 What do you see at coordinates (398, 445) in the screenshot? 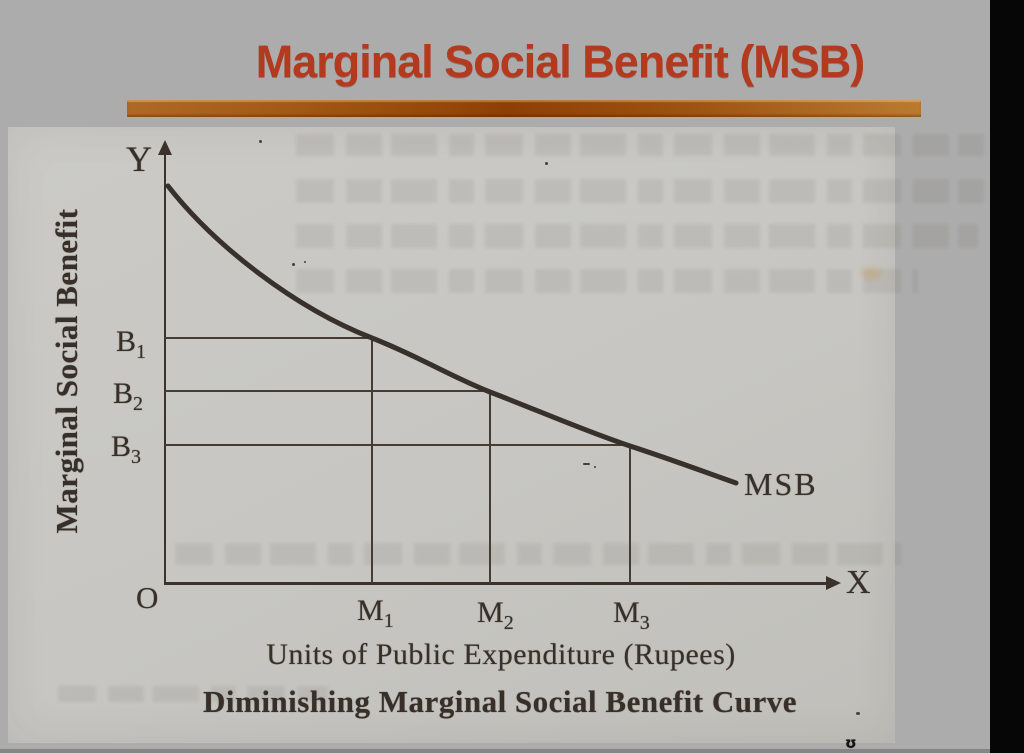
I see `b3-gridline` at bounding box center [398, 445].